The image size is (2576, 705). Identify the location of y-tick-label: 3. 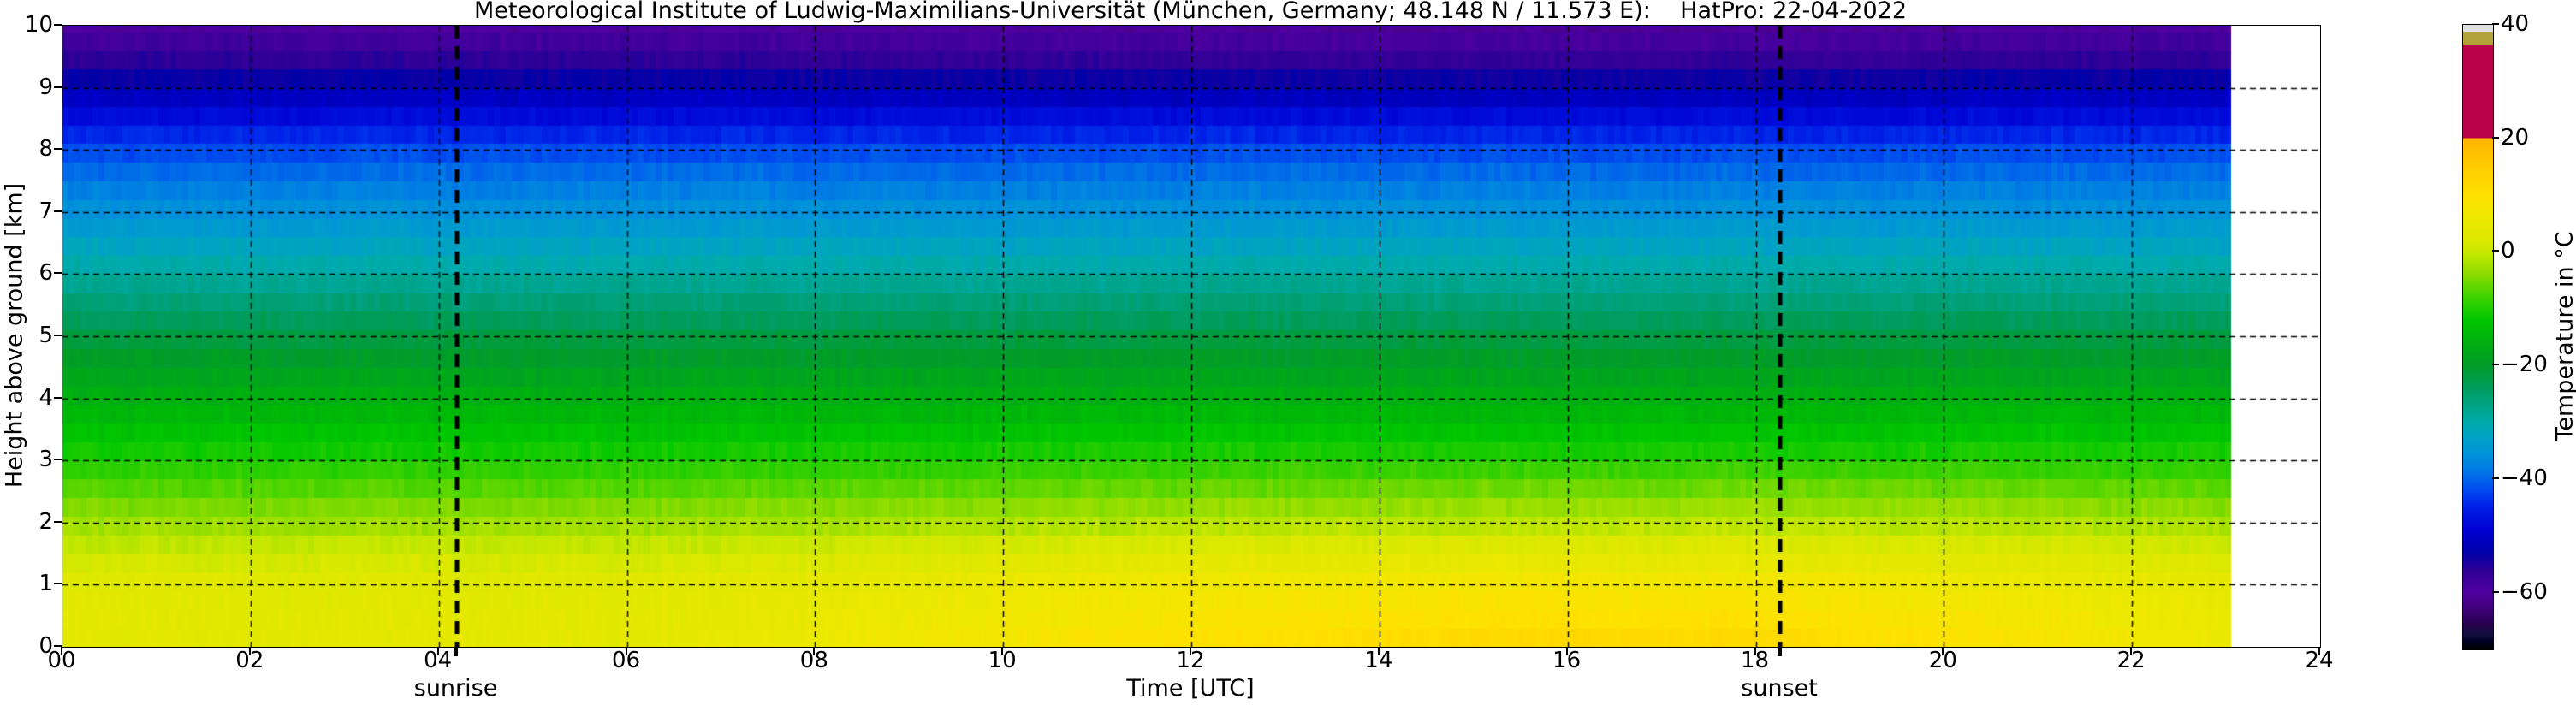
(46, 460).